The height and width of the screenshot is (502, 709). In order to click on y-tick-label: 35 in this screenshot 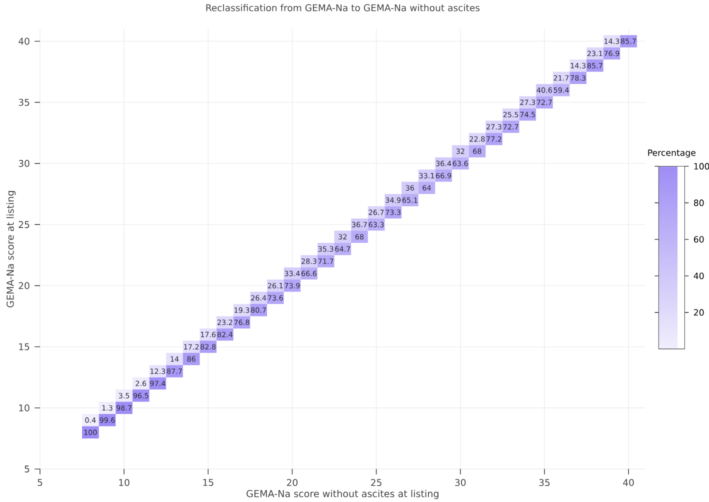, I will do `click(24, 102)`.